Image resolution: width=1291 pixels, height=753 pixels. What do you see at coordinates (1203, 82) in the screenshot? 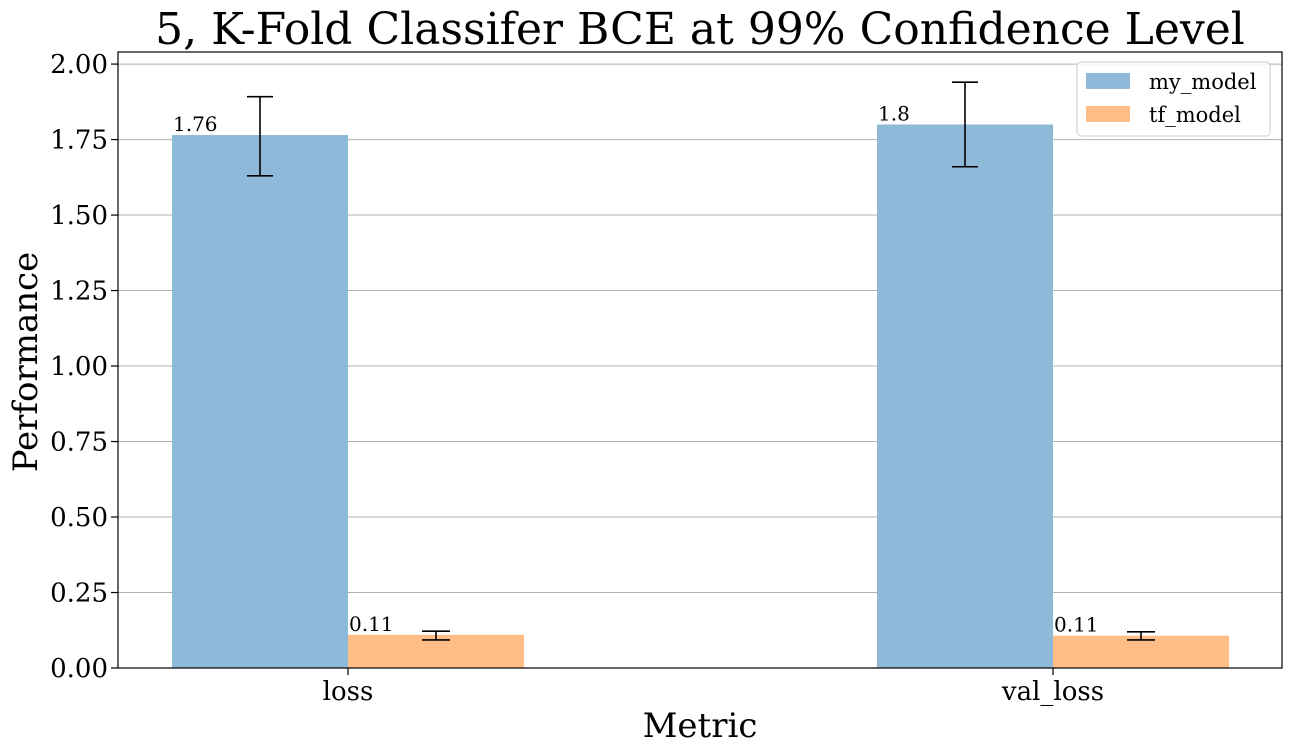
I see `legend-label-my_model: my_model` at bounding box center [1203, 82].